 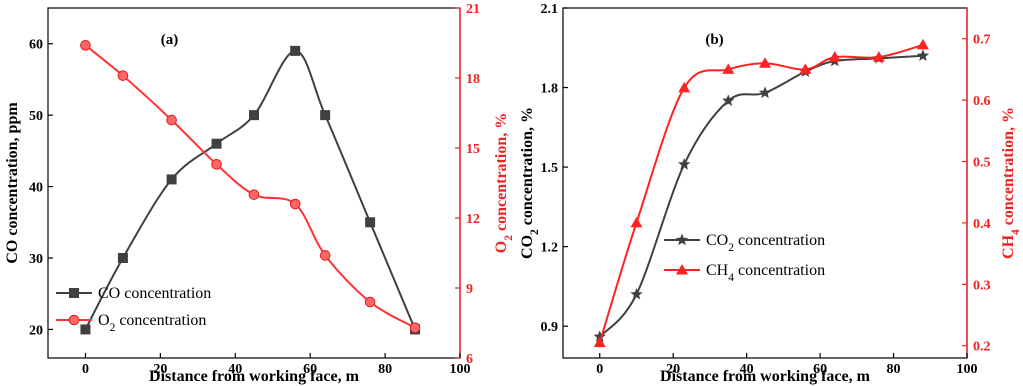 What do you see at coordinates (152, 323) in the screenshot?
I see `legend-label: O2 concentration` at bounding box center [152, 323].